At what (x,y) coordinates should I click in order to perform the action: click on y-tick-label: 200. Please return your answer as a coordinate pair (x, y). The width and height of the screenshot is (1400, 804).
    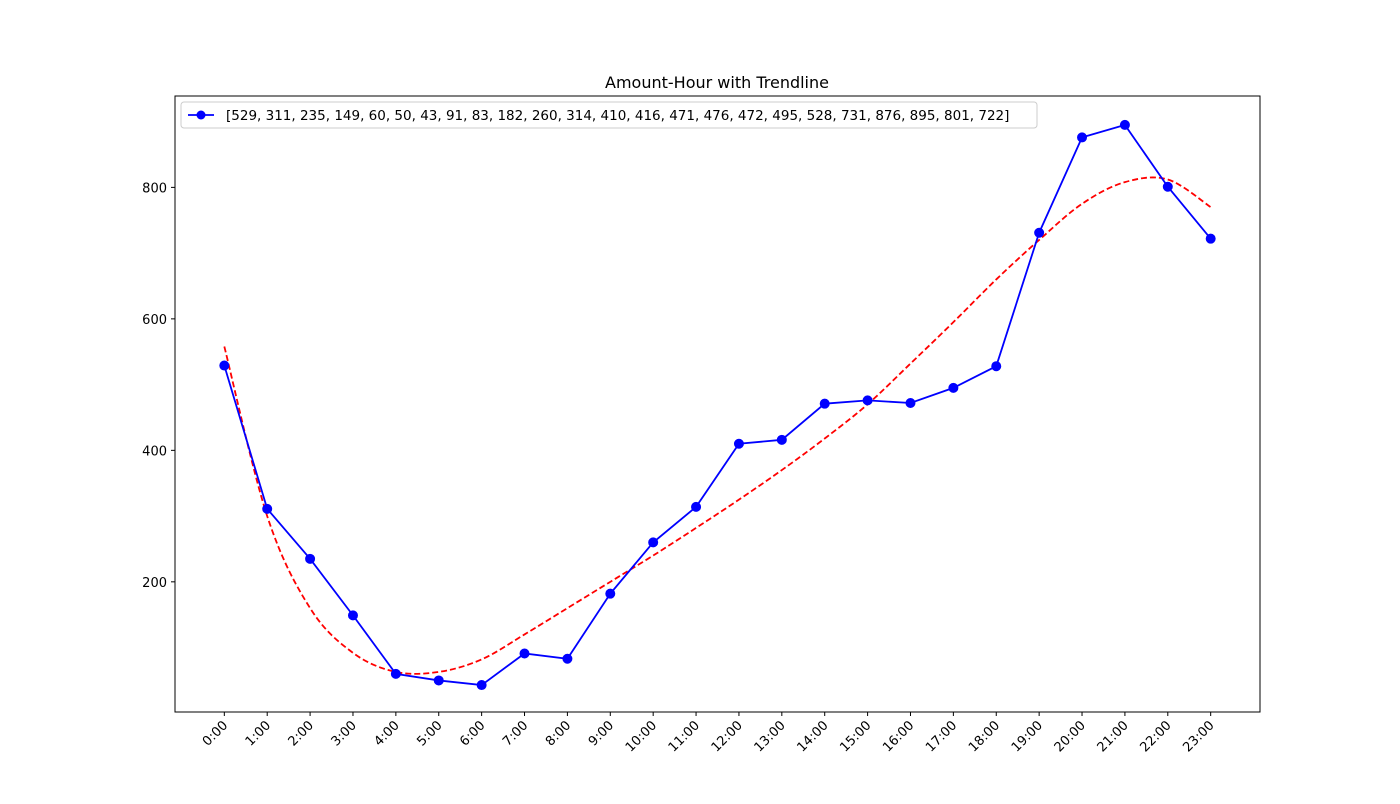
    Looking at the image, I should click on (154, 583).